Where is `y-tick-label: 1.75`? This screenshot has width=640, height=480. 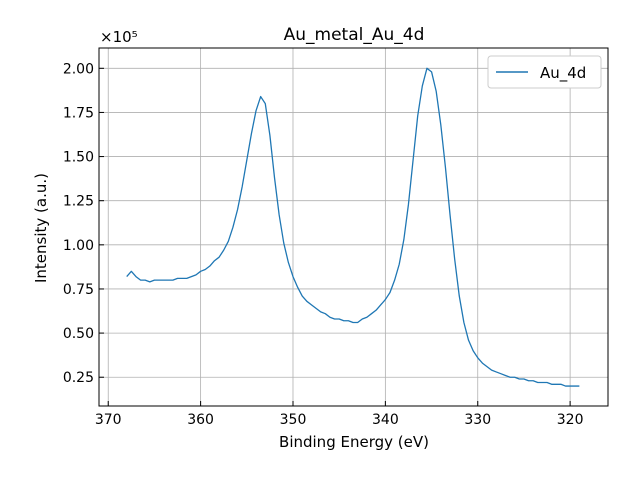 y-tick-label: 1.75 is located at coordinates (78, 113).